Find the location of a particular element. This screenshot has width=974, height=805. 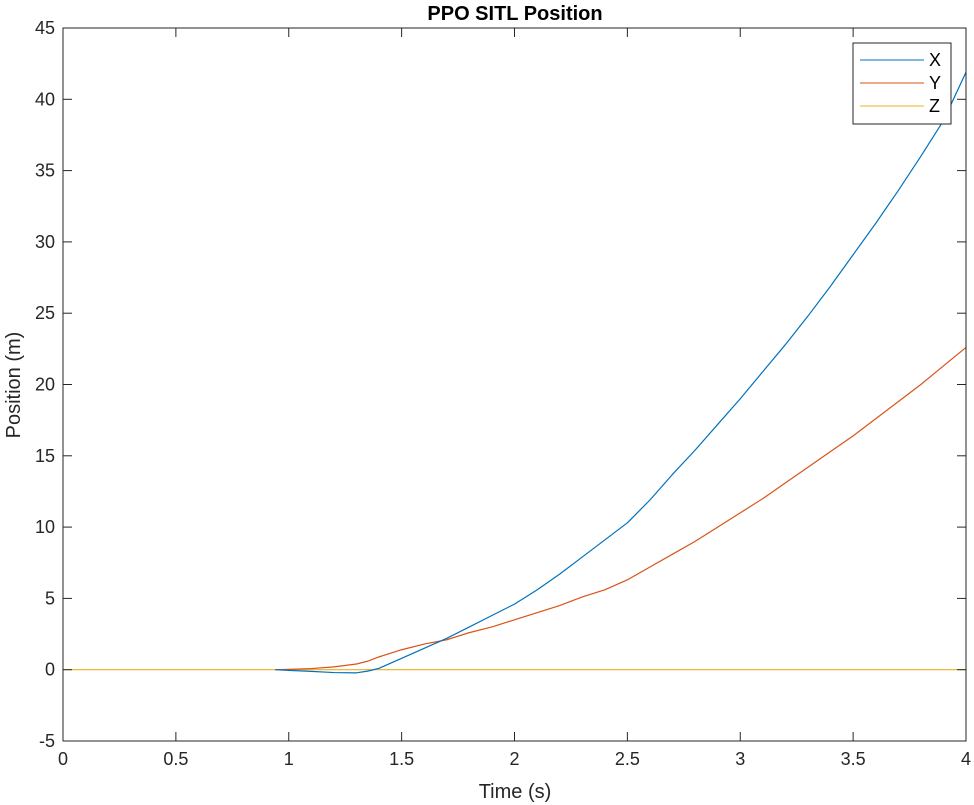

y-tick-label: 35 is located at coordinates (45, 171).